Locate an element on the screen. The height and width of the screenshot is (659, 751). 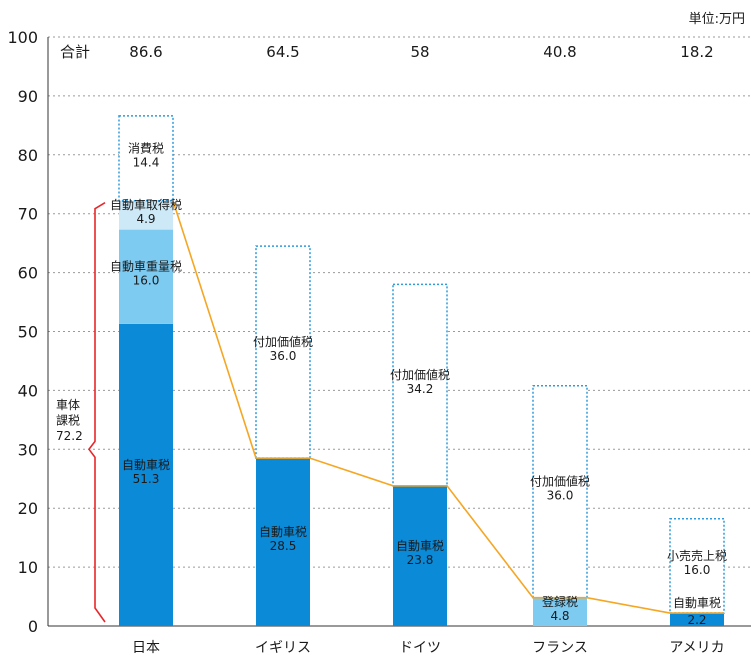
y-tick-label: 40 is located at coordinates (28, 390).